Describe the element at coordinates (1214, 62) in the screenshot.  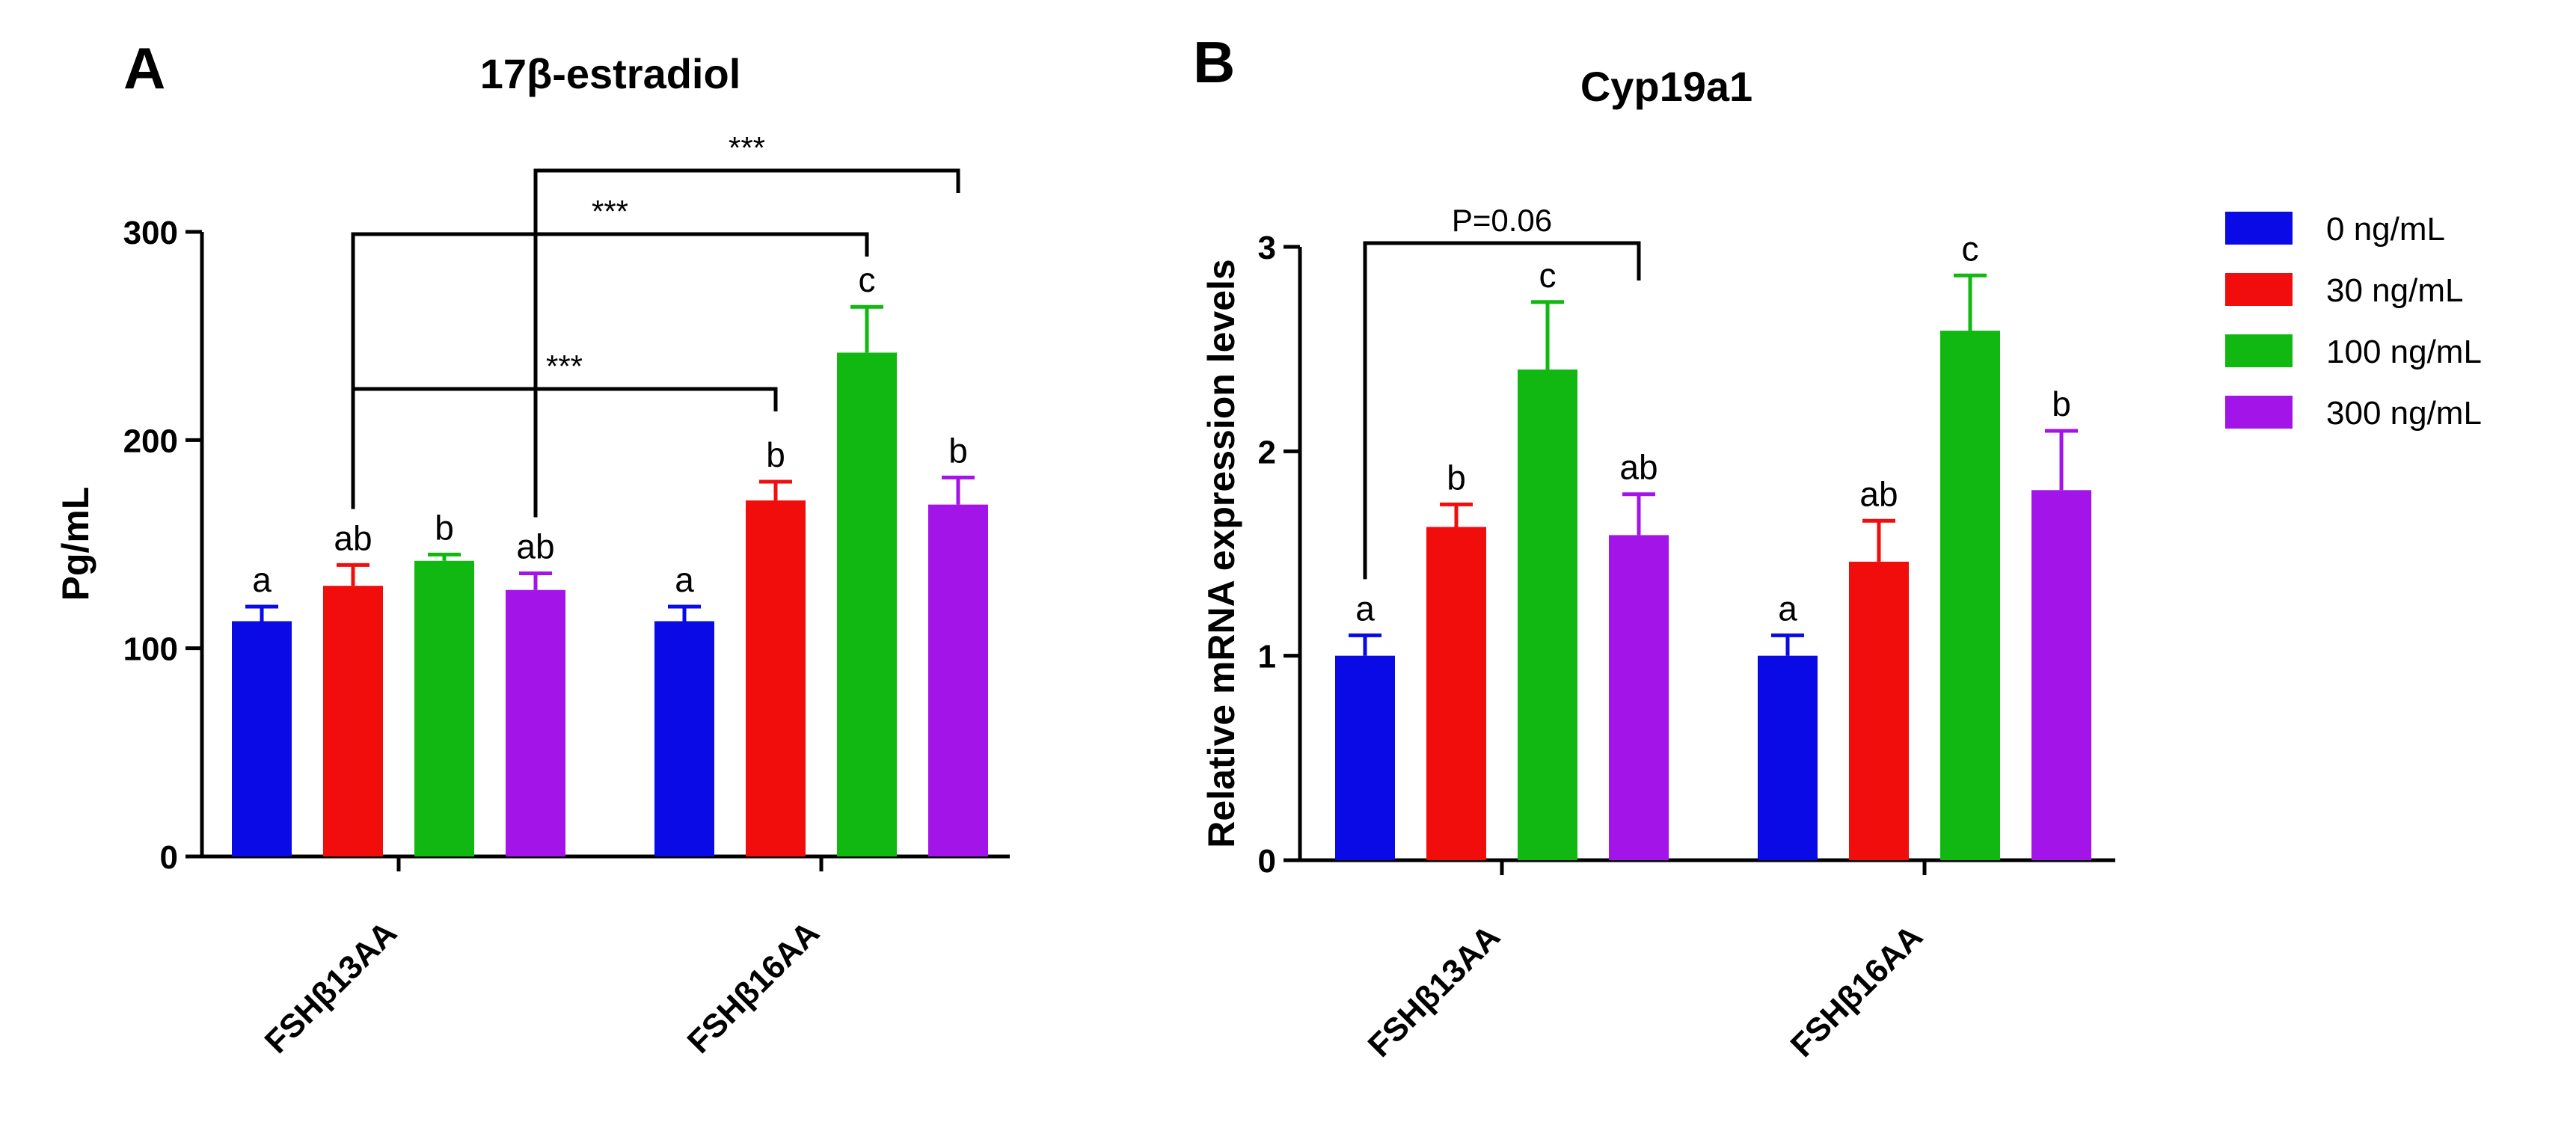
I see `panel-letter: B` at that location.